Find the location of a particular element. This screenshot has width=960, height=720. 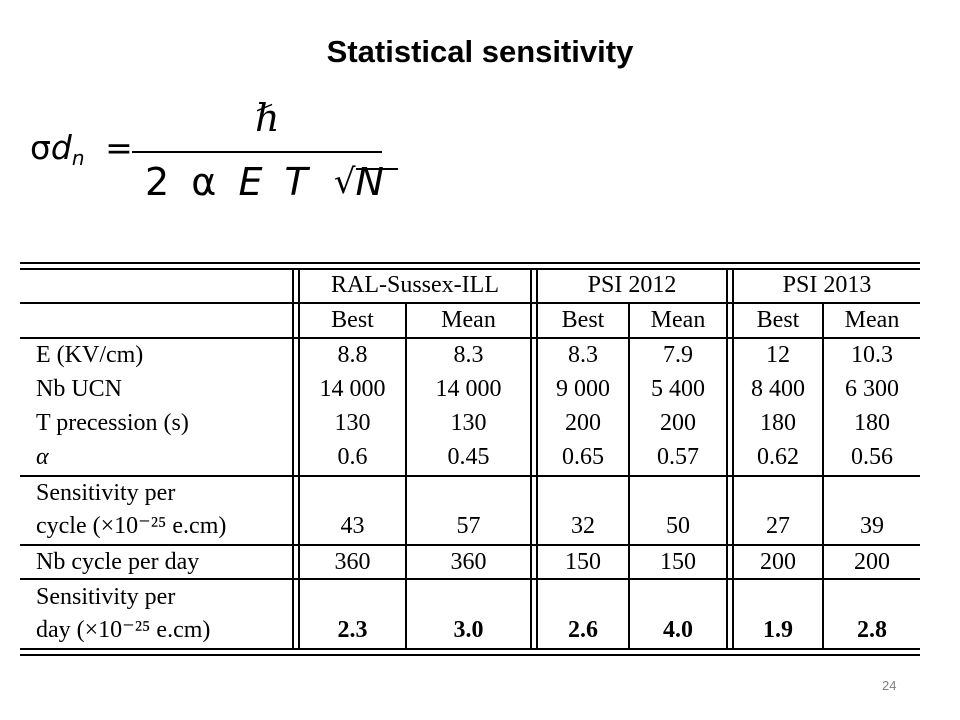

row-label: cycle (×10⁻²⁵ e.cm) is located at coordinates (131, 526).